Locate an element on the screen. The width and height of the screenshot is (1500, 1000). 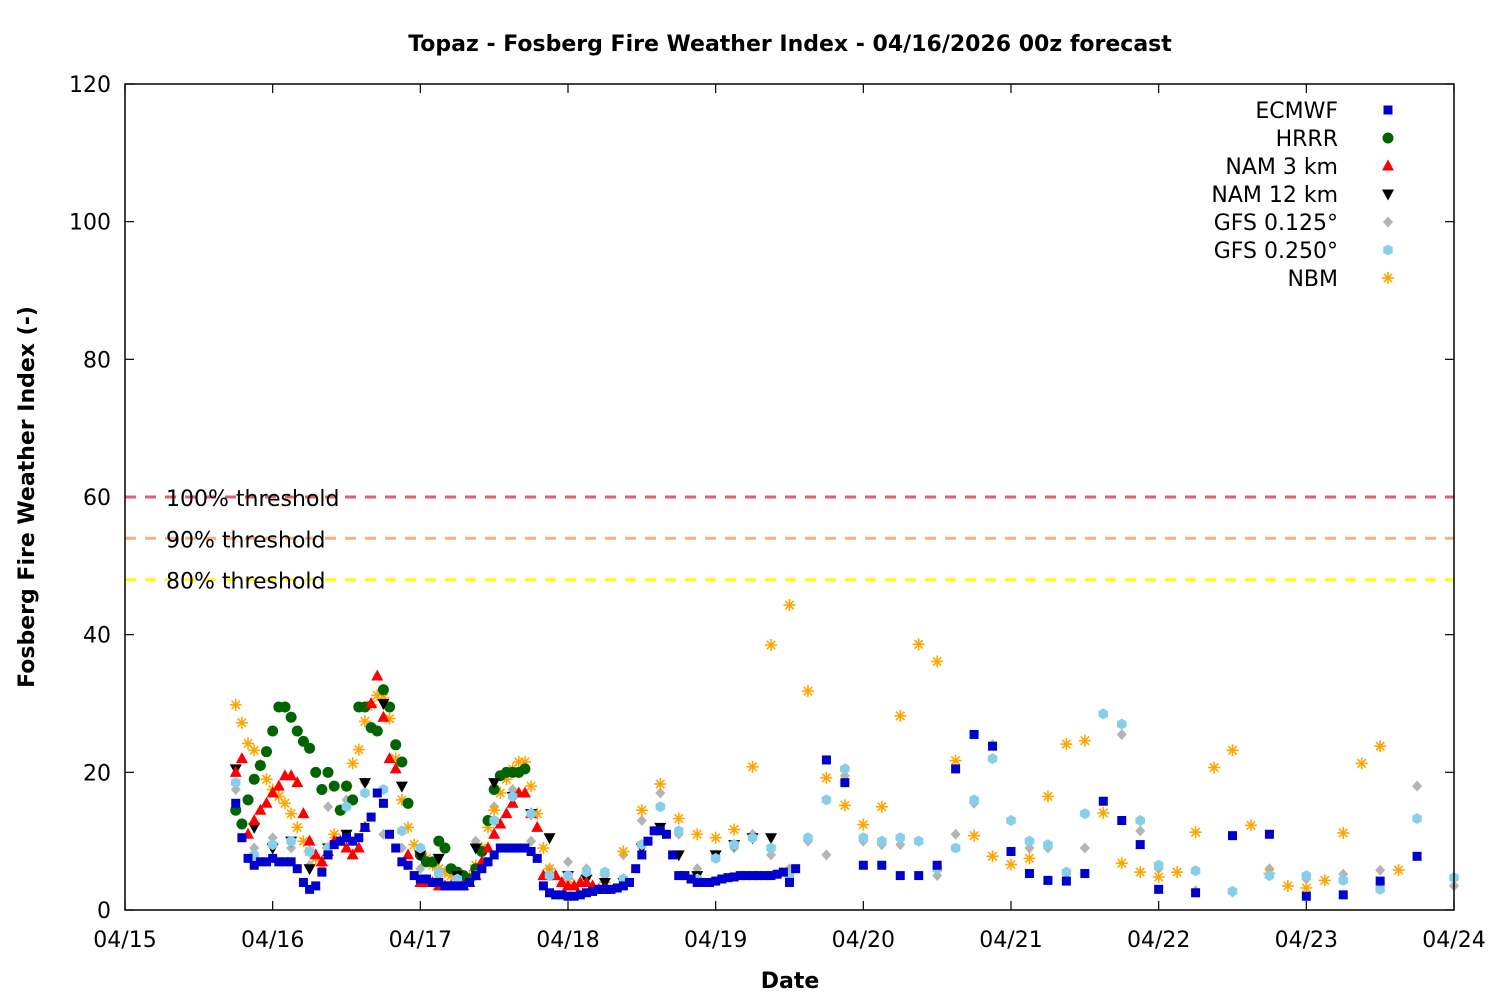
threshold-label: 80% threshold is located at coordinates (246, 582).